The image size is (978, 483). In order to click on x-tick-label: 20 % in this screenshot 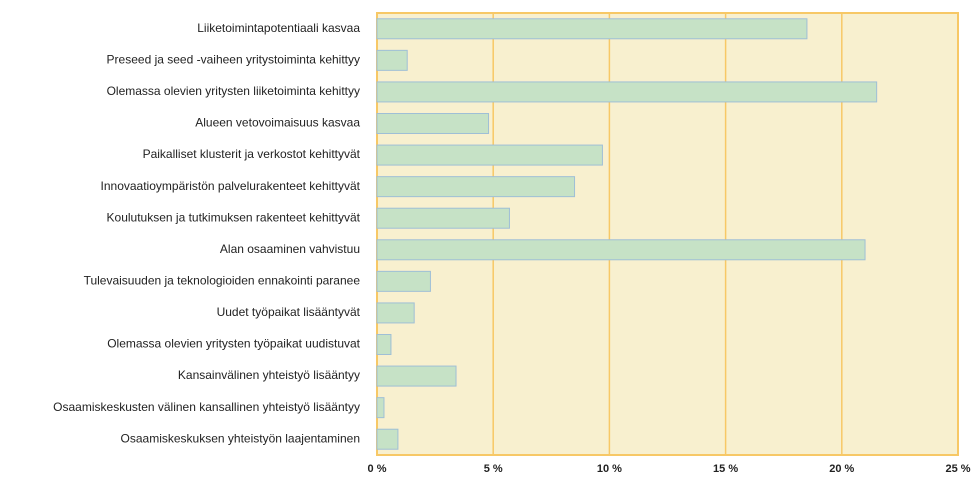, I will do `click(841, 469)`.